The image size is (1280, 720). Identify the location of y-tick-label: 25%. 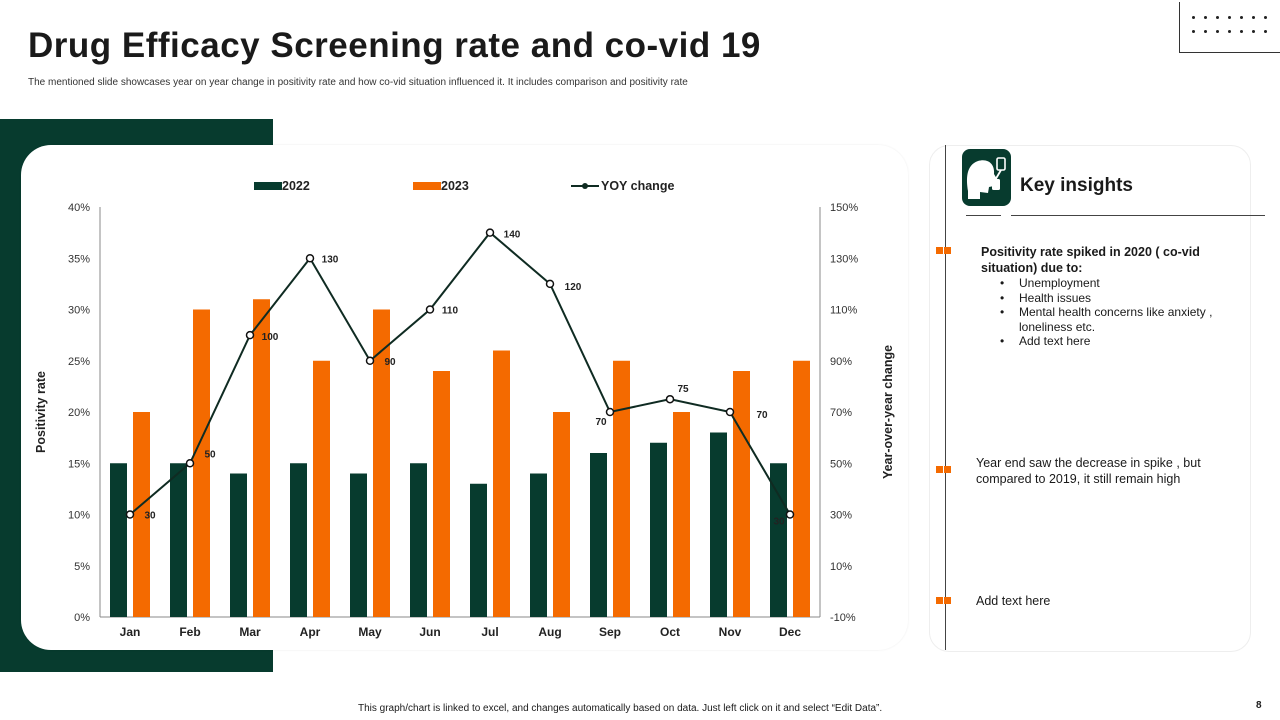
(79, 362).